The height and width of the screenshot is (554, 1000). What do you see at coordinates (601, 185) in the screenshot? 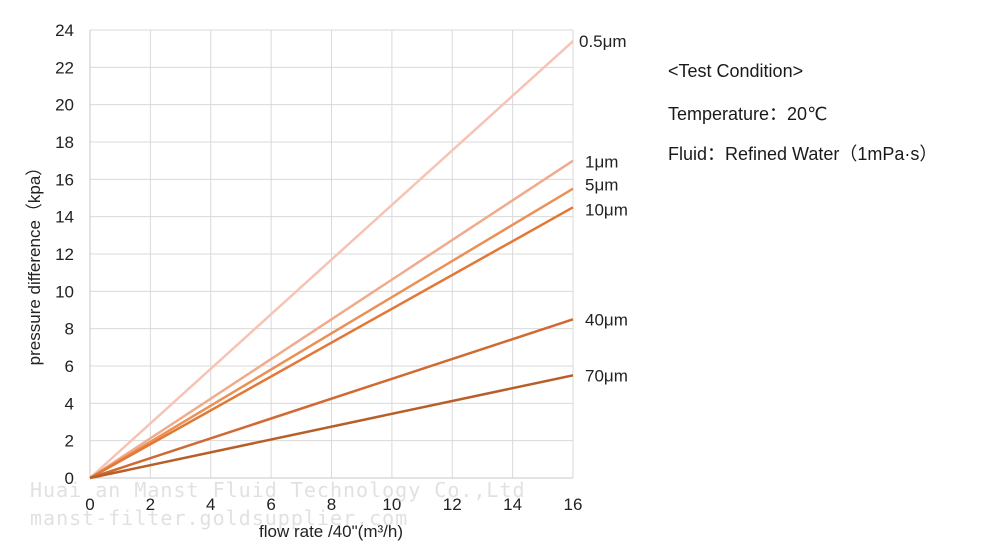
I see `series-label: 5μm` at bounding box center [601, 185].